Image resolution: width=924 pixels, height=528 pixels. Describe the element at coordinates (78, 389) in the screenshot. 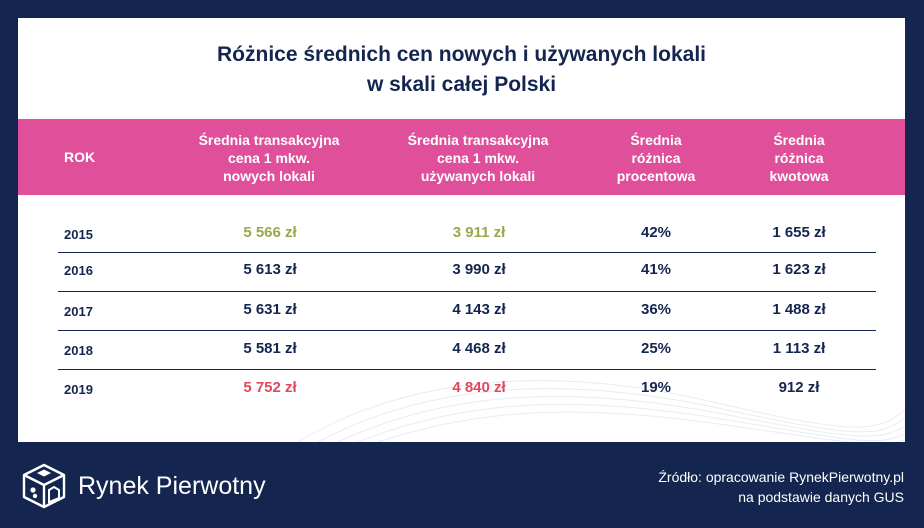

I see `cell-year: 2019` at that location.